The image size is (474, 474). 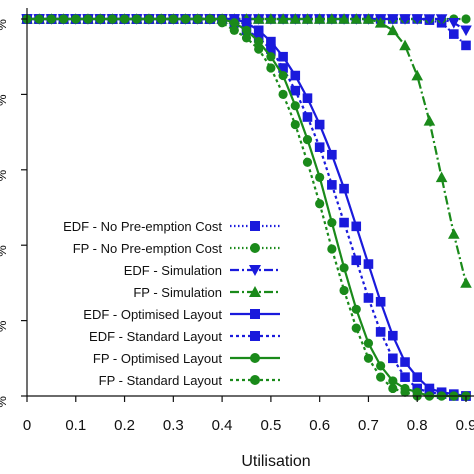 What do you see at coordinates (161, 380) in the screenshot?
I see `legend-label: FP - Standard Layout` at bounding box center [161, 380].